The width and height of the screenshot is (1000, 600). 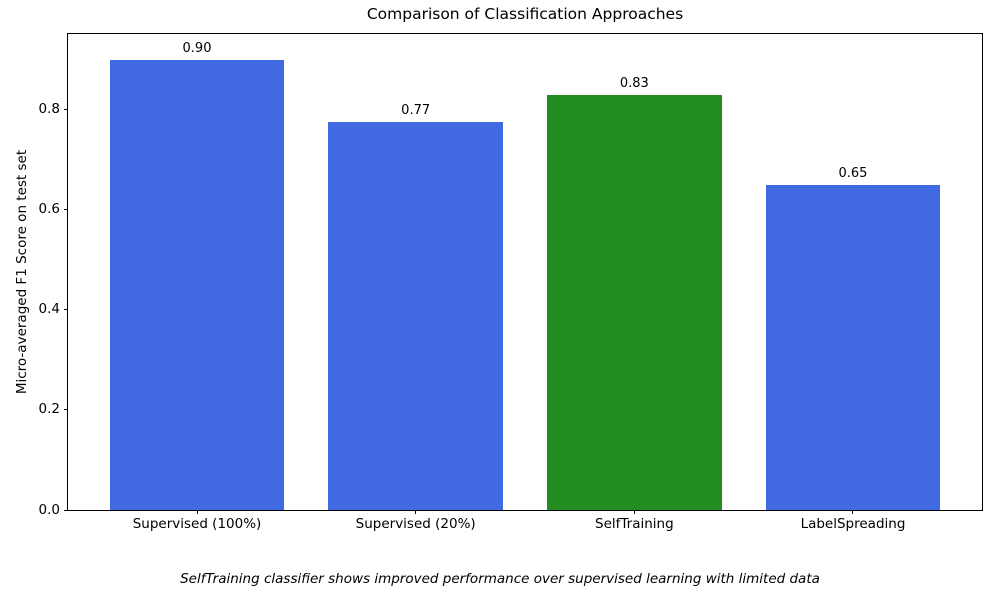 What do you see at coordinates (22, 272) in the screenshot?
I see `y-axis-label-text: Micro-averaged F1 Score on test set` at bounding box center [22, 272].